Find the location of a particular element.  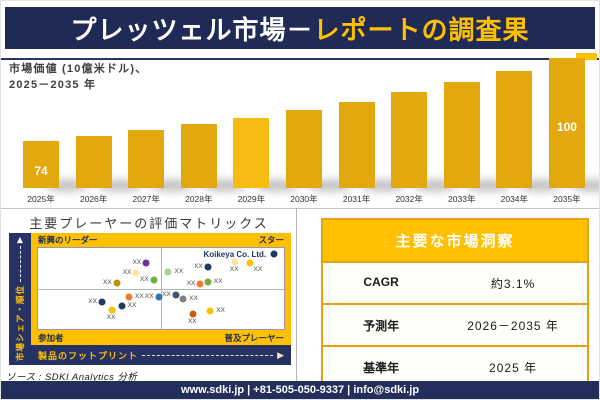

right-arrow-icon: ▶ is located at coordinates (280, 354).